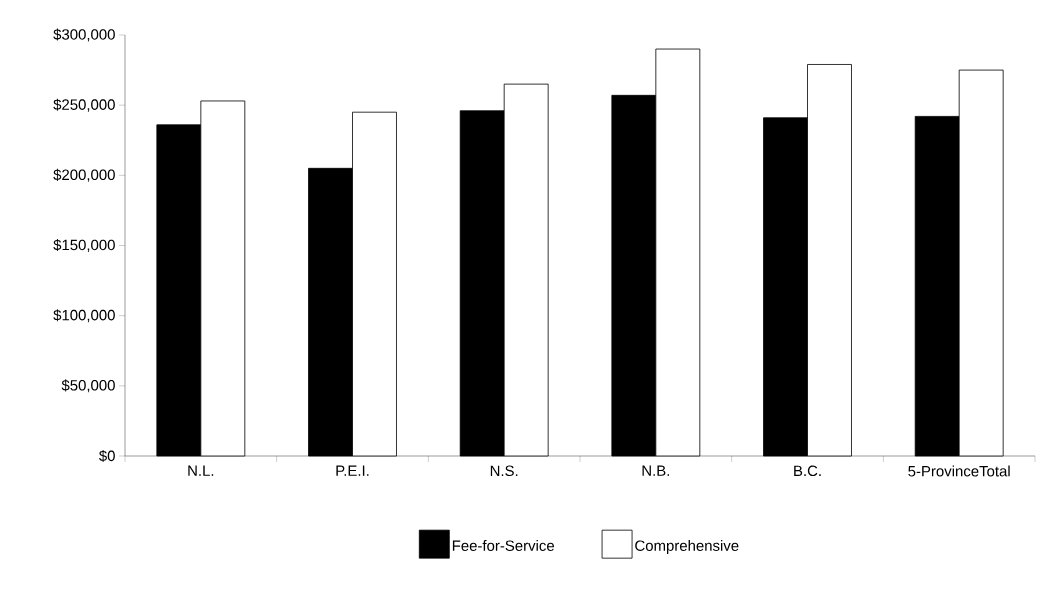  I want to click on x-tick-label: N.L., so click(201, 470).